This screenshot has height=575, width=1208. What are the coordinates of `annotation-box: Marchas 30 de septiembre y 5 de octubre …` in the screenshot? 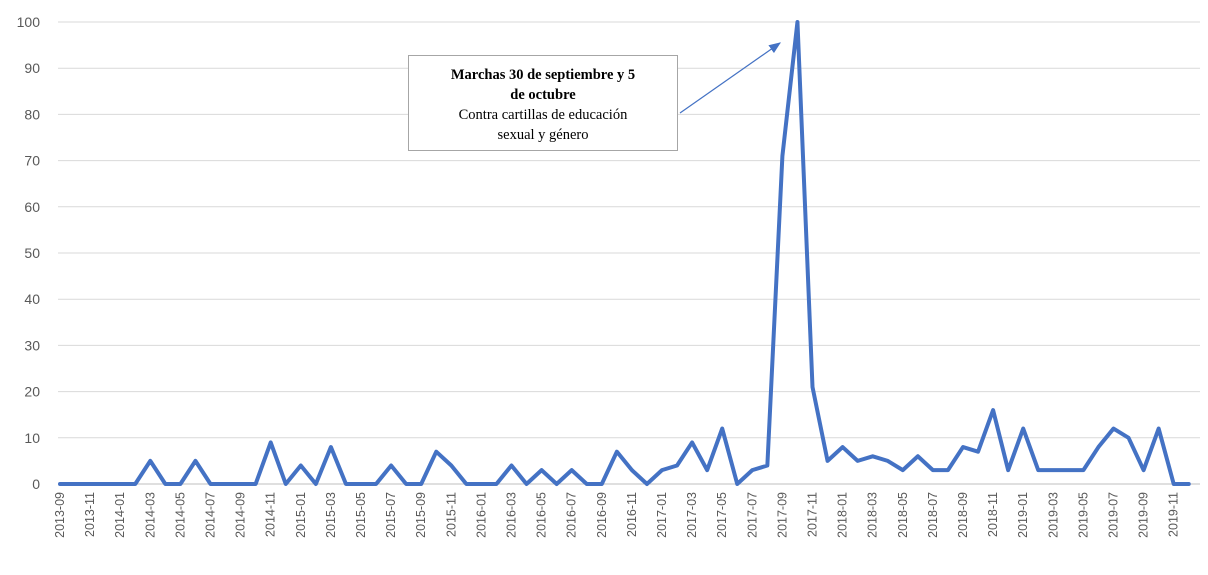 It's located at (543, 103).